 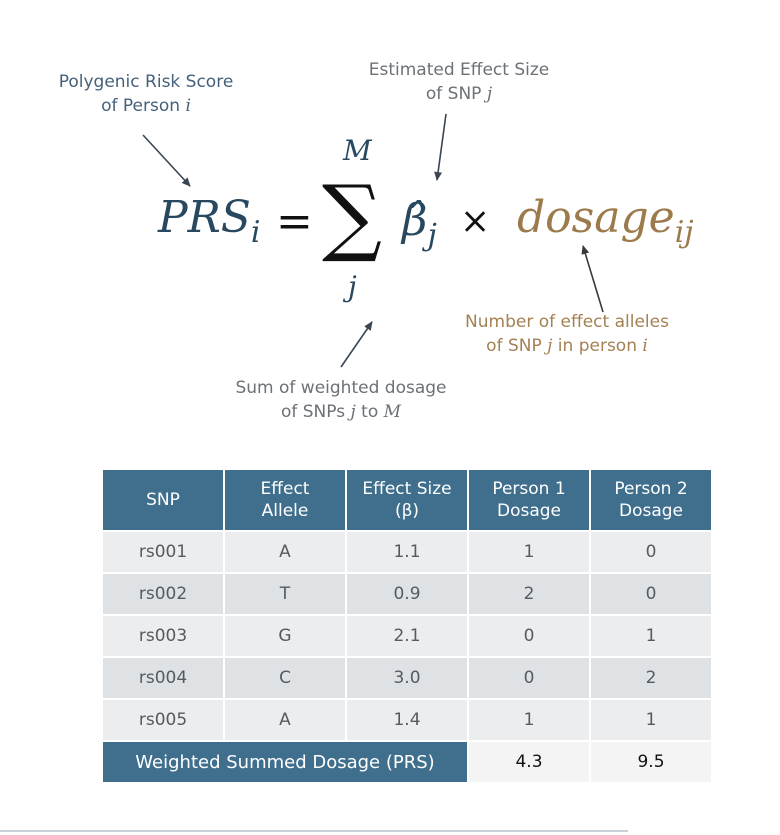 What do you see at coordinates (459, 94) in the screenshot?
I see `effect-size-annotation-line2: of SNP j` at bounding box center [459, 94].